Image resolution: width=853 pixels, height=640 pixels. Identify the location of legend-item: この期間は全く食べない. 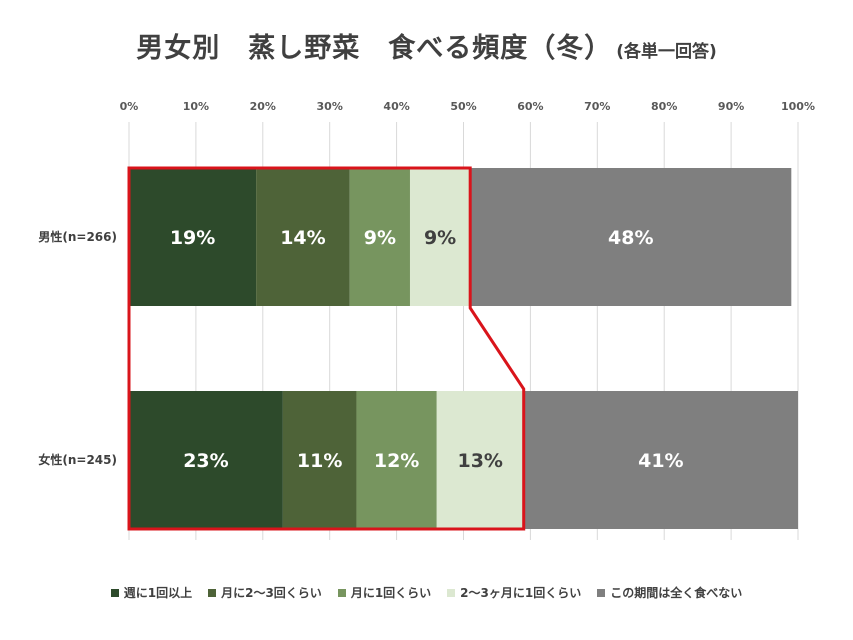
(669, 592).